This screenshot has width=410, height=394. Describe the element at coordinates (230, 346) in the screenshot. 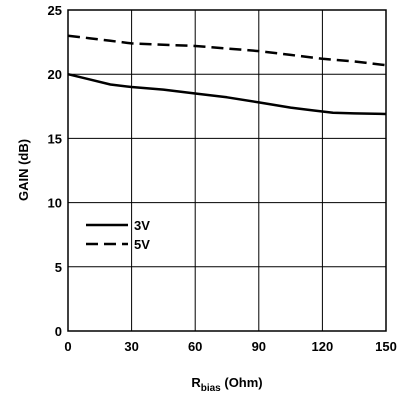

I see `x-tick-labels: 0 30 60 90 120 150` at that location.